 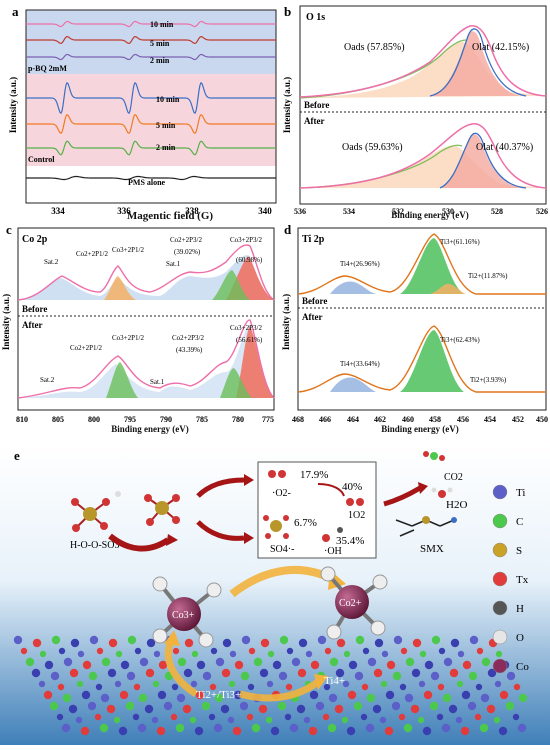 What do you see at coordinates (520, 493) in the screenshot?
I see `legend-label: Ti` at bounding box center [520, 493].